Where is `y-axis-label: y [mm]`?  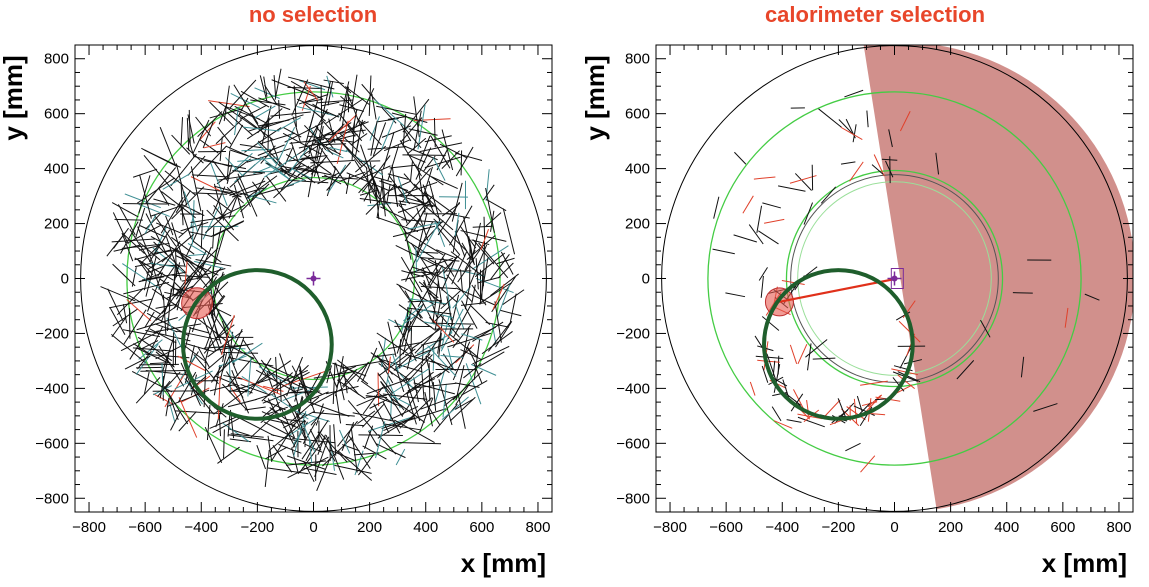
y-axis-label: y [mm] is located at coordinates (595, 97).